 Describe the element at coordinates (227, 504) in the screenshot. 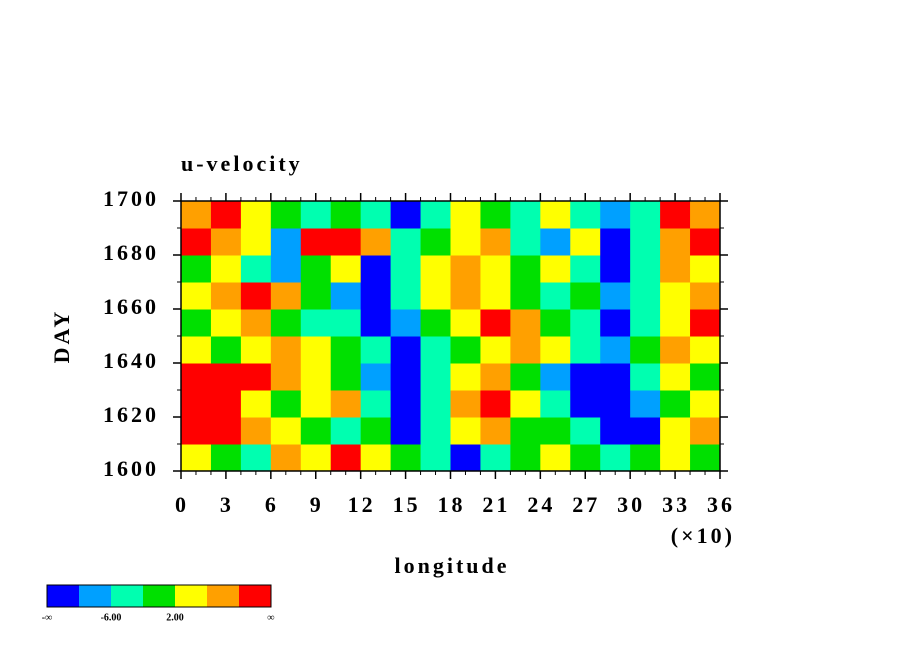

I see `x-tick-label: 3` at that location.